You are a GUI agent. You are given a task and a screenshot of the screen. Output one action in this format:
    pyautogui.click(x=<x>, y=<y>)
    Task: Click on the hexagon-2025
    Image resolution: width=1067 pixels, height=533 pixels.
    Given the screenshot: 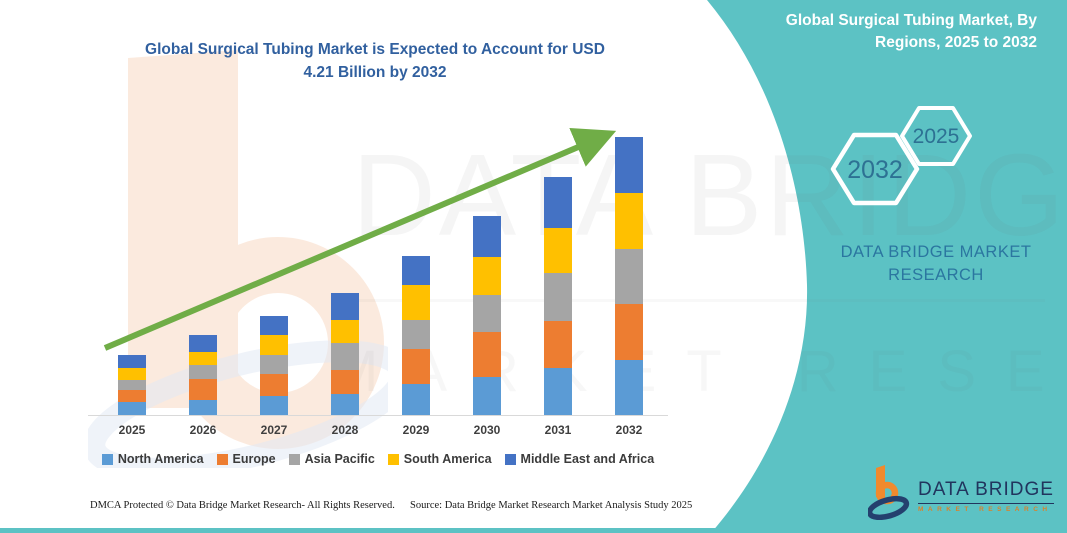 What is the action you would take?
    pyautogui.click(x=936, y=136)
    